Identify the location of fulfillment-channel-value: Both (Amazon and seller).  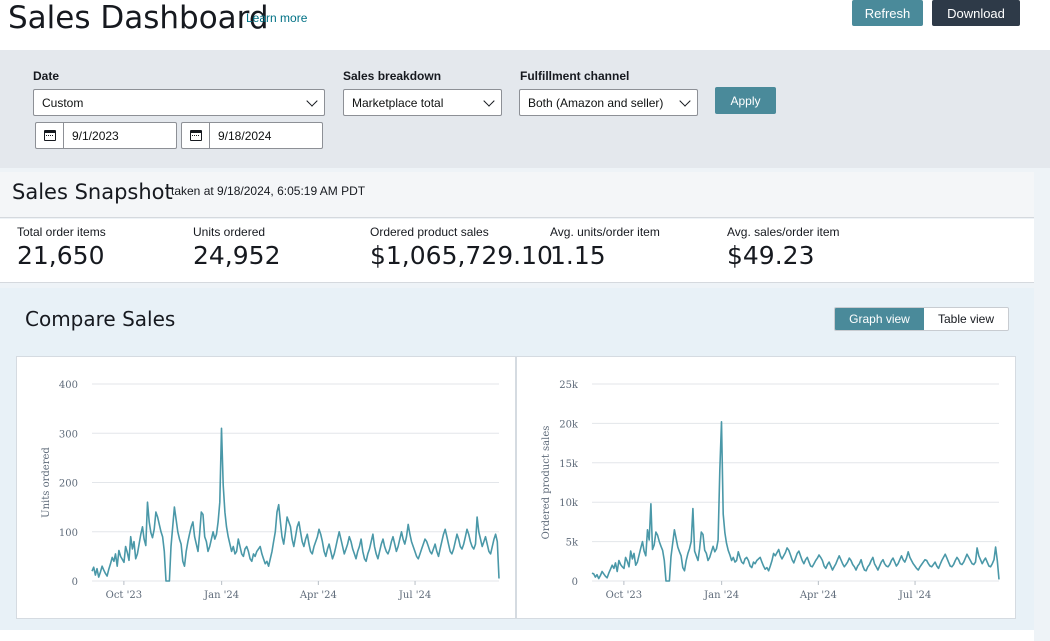
(596, 102).